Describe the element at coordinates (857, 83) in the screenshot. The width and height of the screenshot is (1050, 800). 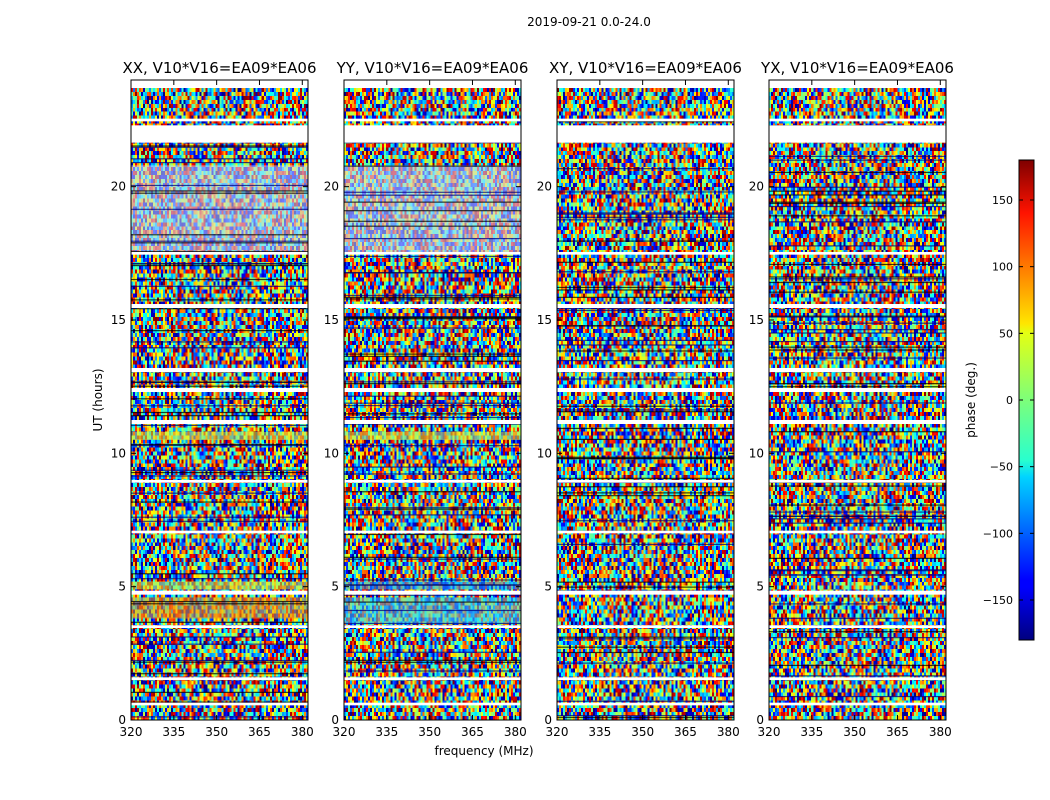
I see `panel-4-top-blank` at that location.